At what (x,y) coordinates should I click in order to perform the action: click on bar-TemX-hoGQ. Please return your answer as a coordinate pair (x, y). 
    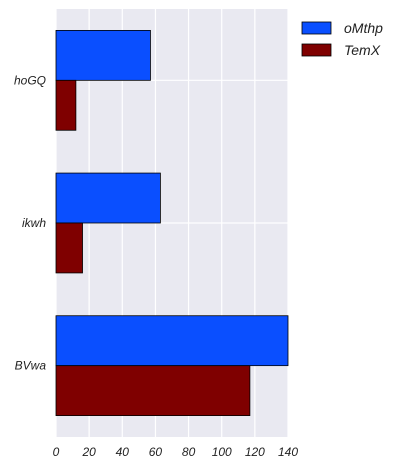
    Looking at the image, I should click on (66, 105).